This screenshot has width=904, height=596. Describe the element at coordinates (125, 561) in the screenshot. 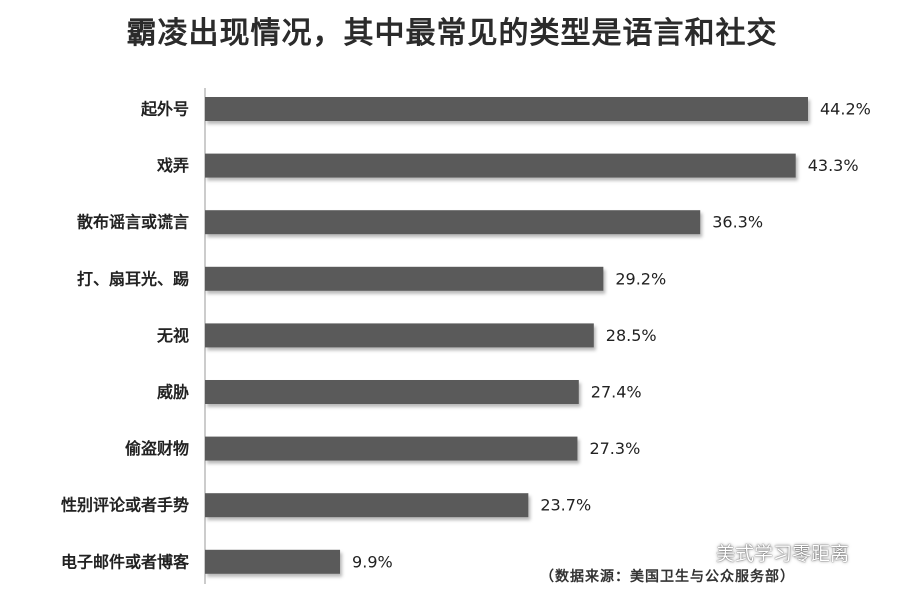

I see `category-label: 电子邮件或者博客` at that location.